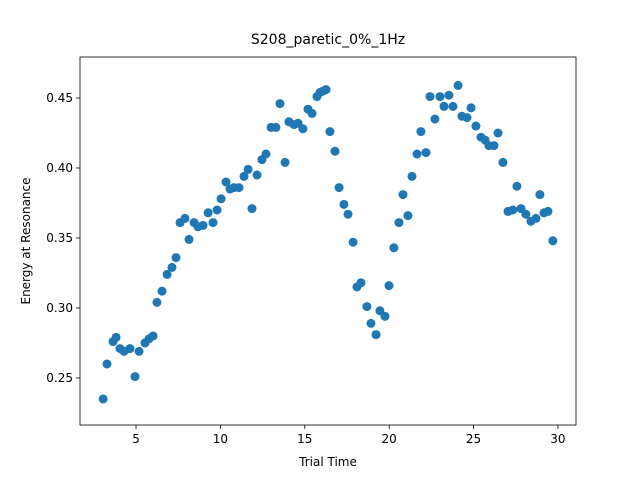 The image size is (640, 480). What do you see at coordinates (59, 308) in the screenshot?
I see `y-tick-label: 0.30` at bounding box center [59, 308].